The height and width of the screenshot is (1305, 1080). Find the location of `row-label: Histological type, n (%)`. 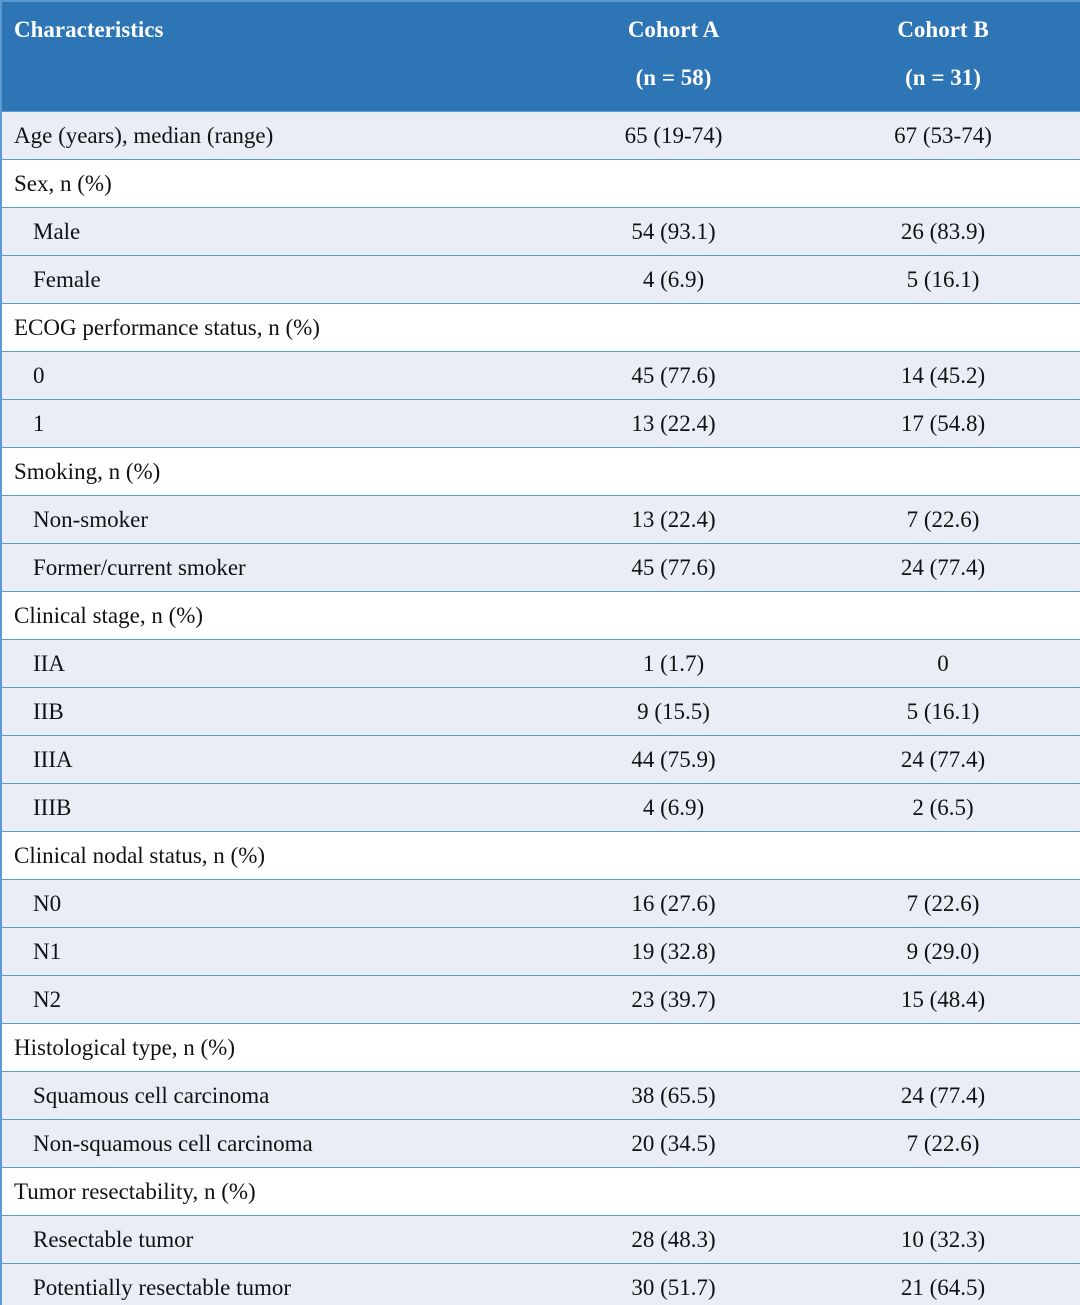

row-label: Histological type, n (%) is located at coordinates (540, 1047).